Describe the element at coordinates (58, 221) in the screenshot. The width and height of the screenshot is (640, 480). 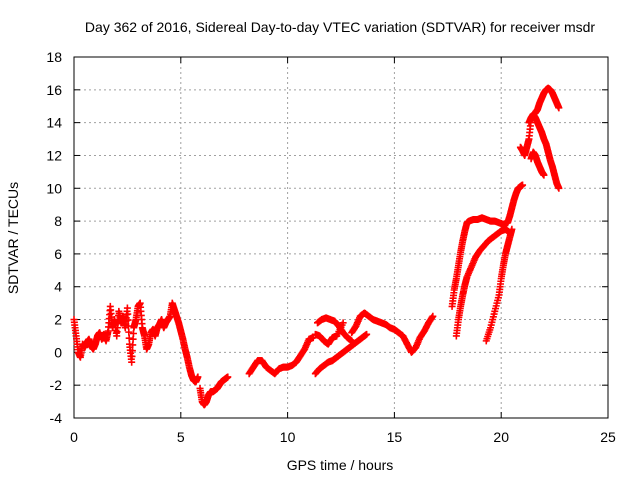
I see `y-tick-label: 8` at that location.